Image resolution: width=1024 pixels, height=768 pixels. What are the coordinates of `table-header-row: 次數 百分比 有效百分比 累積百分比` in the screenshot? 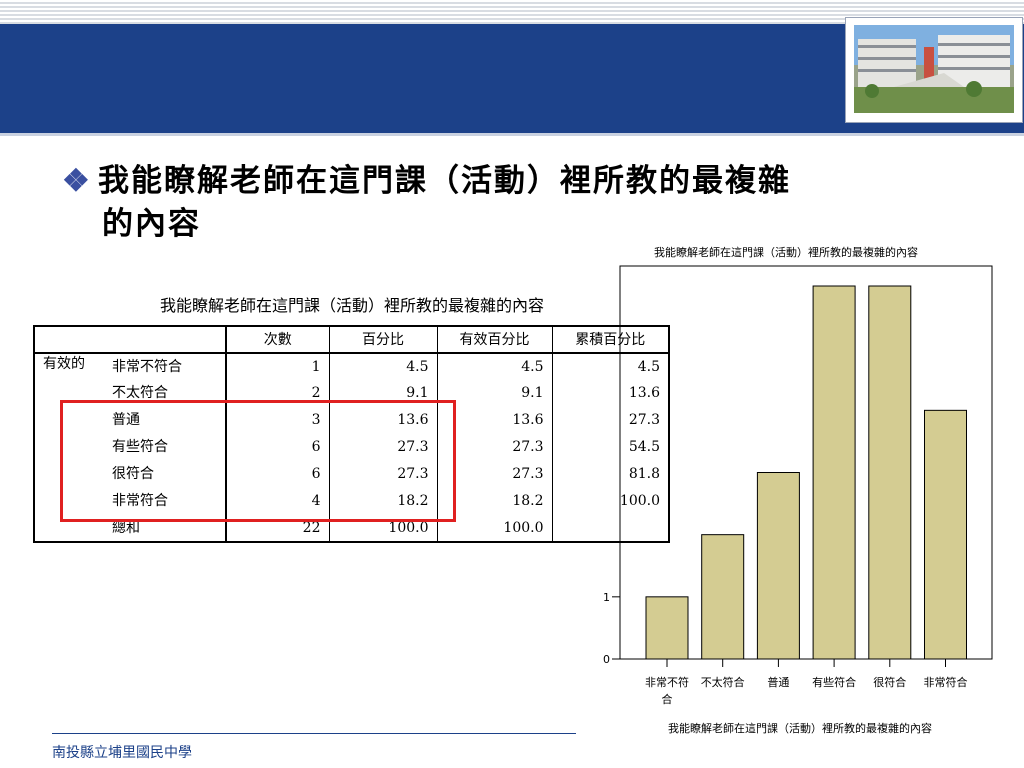 It's located at (351, 340).